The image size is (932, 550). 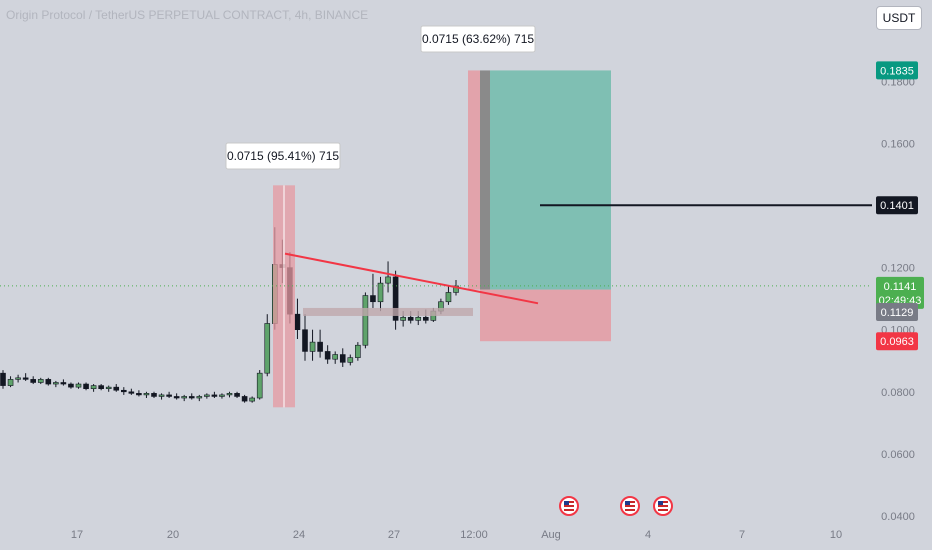 What do you see at coordinates (898, 393) in the screenshot?
I see `y-tick-label: 0.0800` at bounding box center [898, 393].